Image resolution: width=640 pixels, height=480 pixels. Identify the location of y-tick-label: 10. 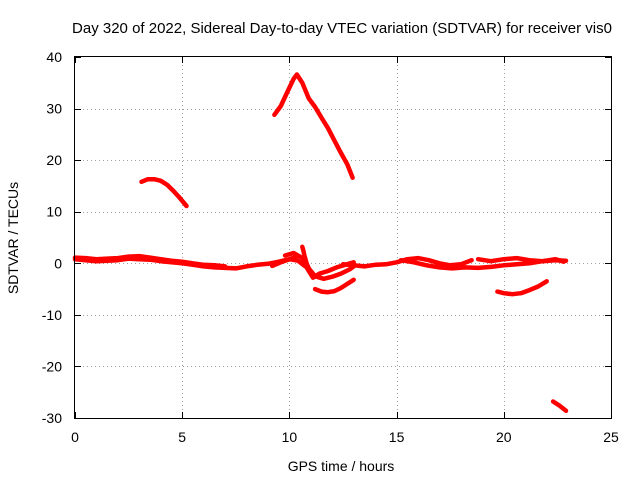
(54, 212).